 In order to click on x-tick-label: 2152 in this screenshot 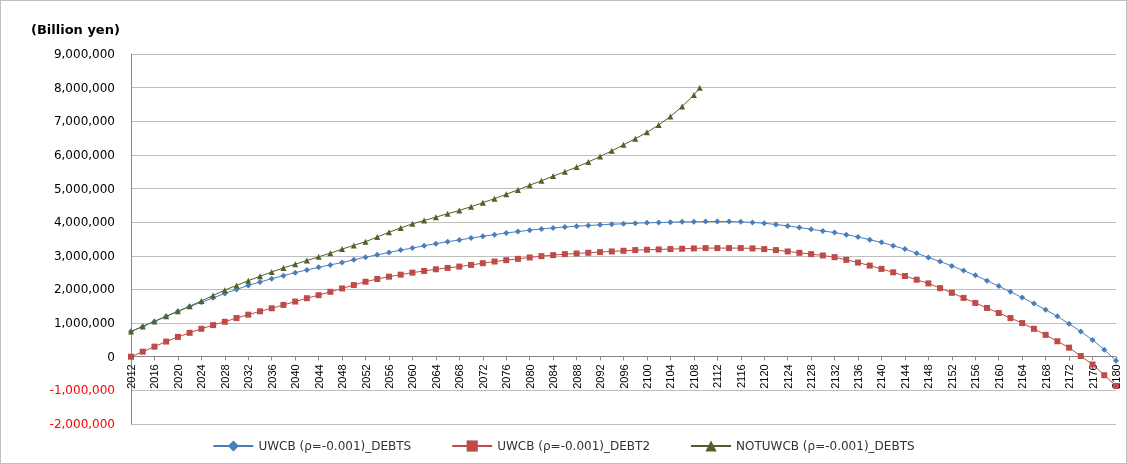, I will do `click(951, 376)`.